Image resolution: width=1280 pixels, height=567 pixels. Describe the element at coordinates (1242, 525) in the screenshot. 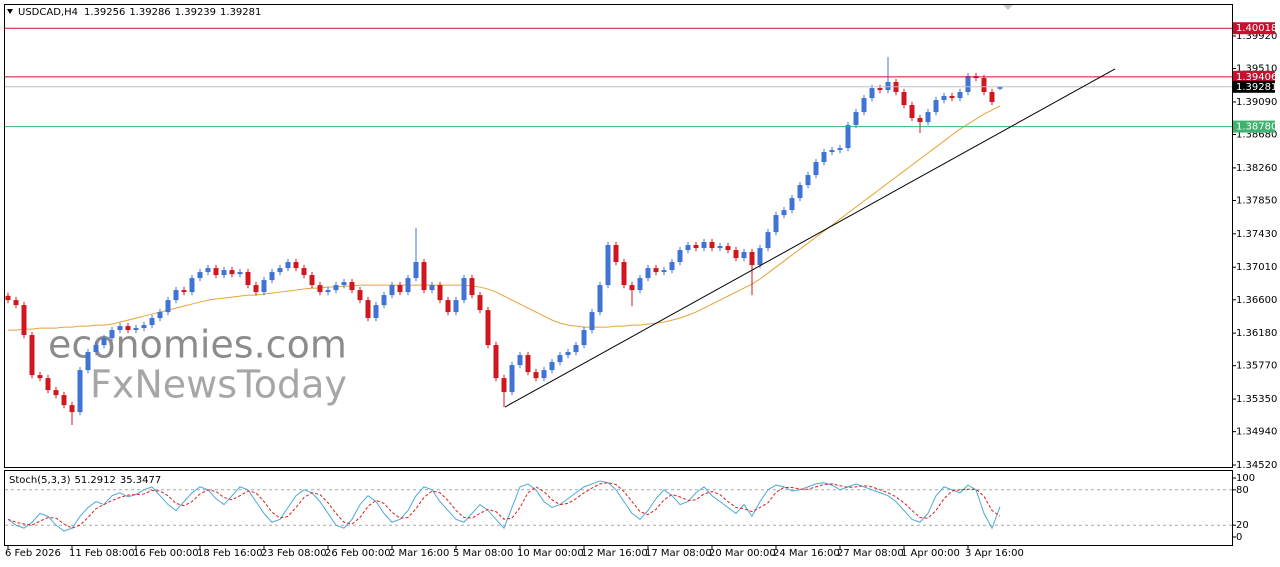

I see `y-tick-label: 20` at that location.